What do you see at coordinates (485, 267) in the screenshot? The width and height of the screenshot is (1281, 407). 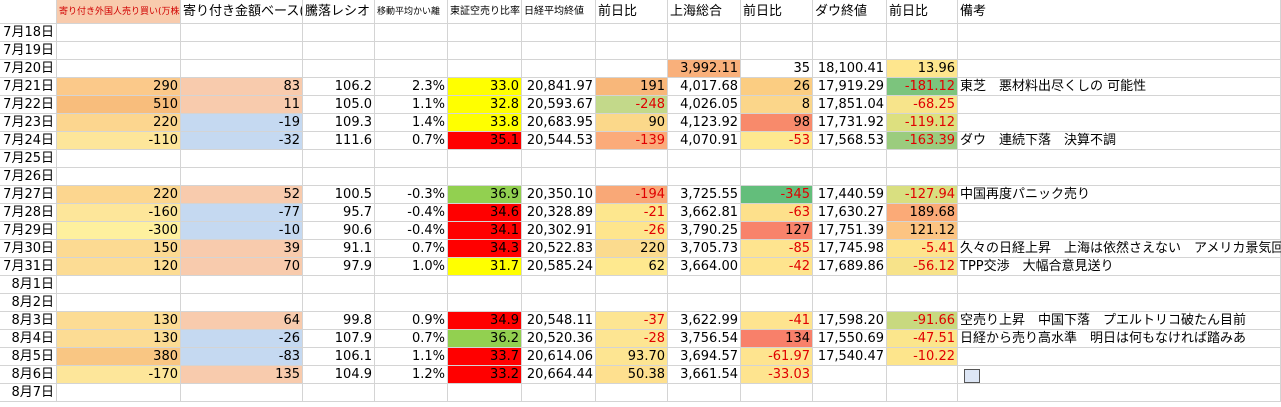 I see `cell: 31.7` at bounding box center [485, 267].